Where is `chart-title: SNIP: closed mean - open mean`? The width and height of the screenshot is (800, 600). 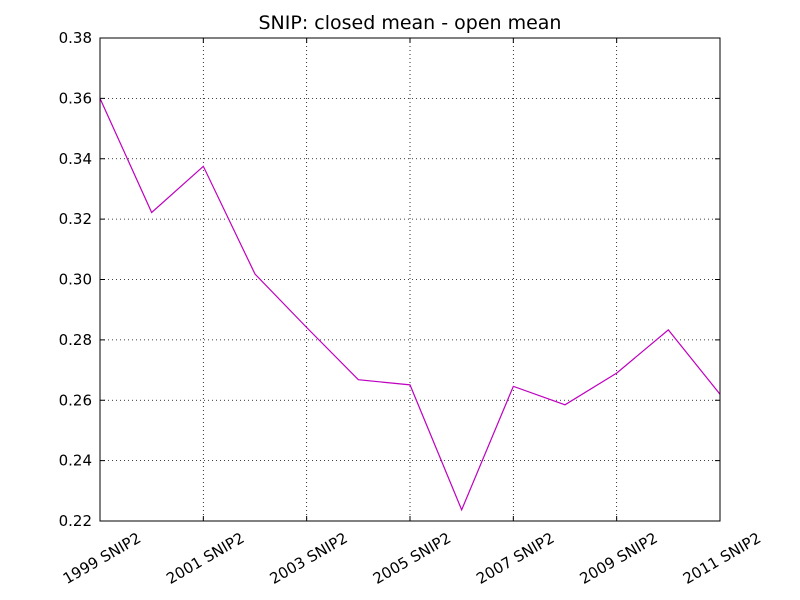
chart-title: SNIP: closed mean - open mean is located at coordinates (410, 23).